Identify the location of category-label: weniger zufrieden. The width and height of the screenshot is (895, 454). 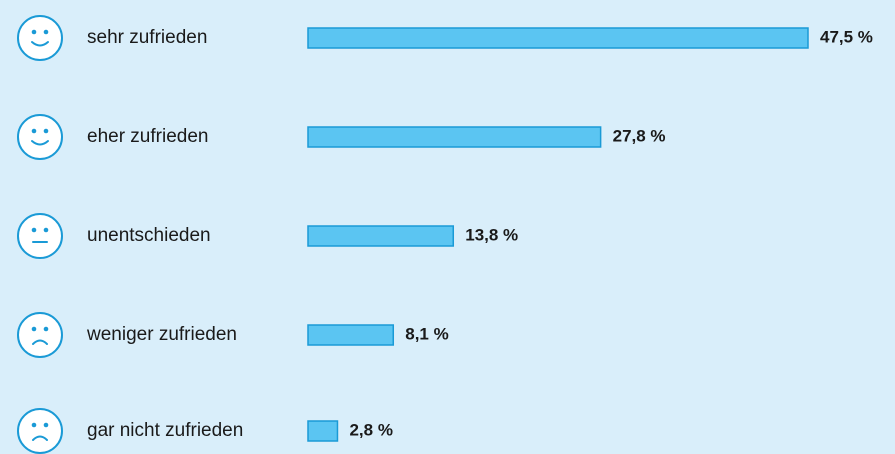
(161, 334).